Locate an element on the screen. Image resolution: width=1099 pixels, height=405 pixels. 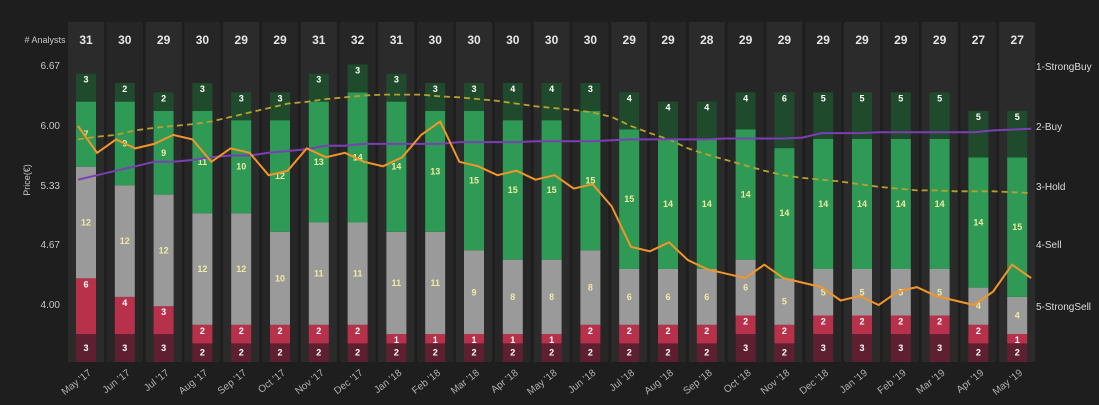
analysts-header-label: # Analysts is located at coordinates (45, 40).